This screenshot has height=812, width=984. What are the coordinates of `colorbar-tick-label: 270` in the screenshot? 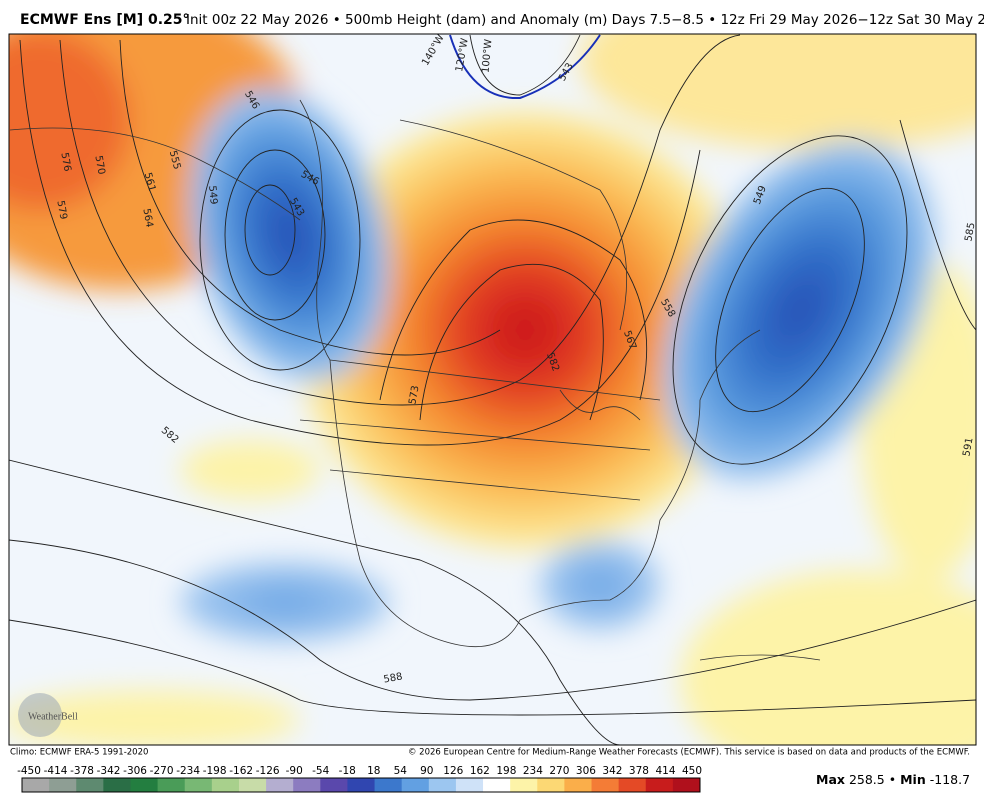 It's located at (559, 771).